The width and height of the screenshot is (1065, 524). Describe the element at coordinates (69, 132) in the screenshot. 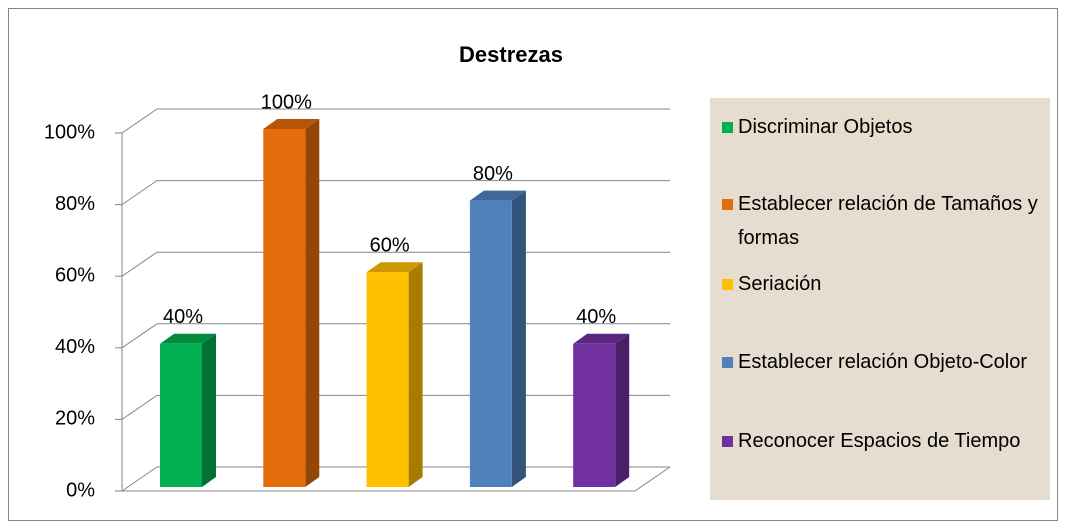

I see `y-tick-label: 100%` at that location.